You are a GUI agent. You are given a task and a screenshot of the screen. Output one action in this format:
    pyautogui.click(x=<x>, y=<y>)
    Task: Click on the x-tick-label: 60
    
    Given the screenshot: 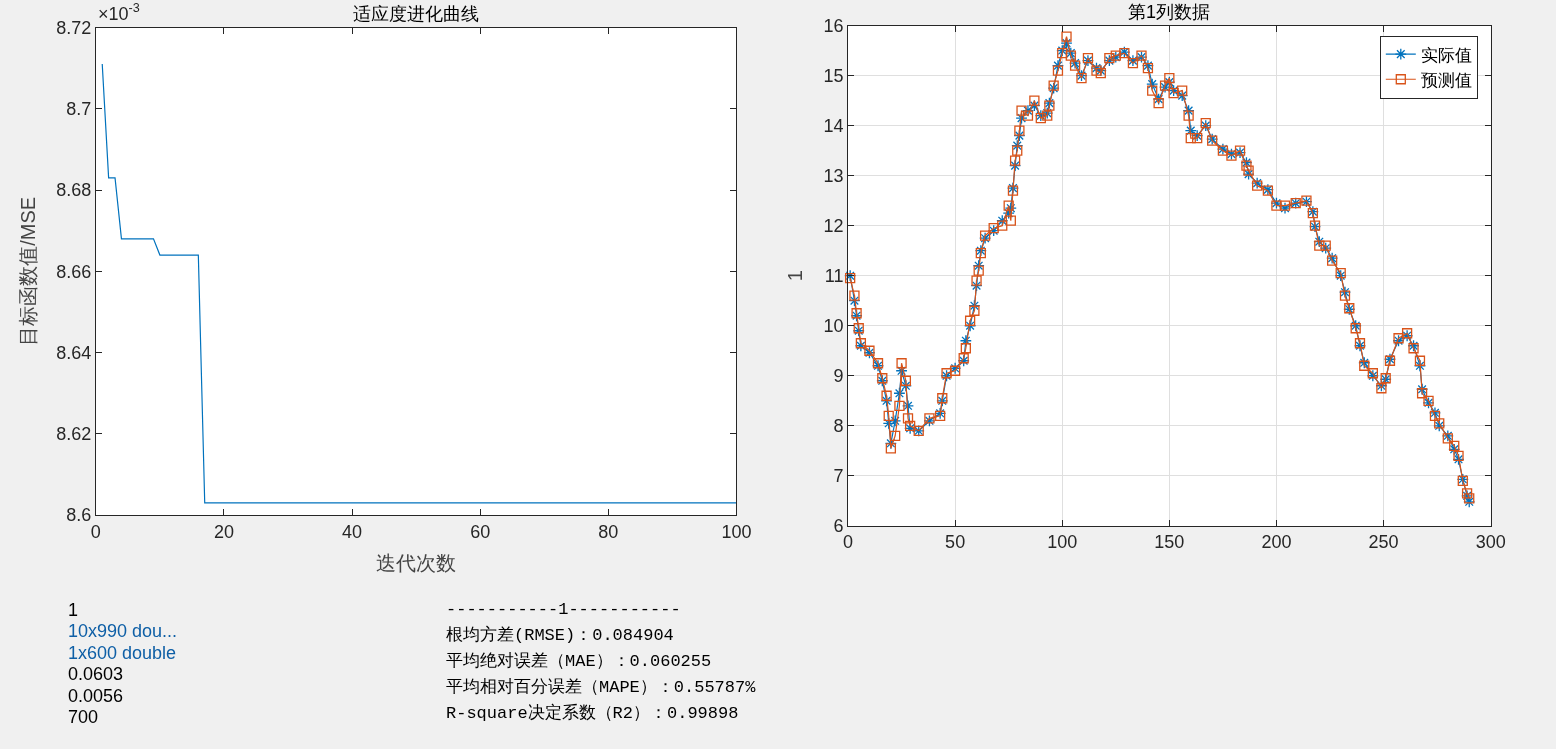 What is the action you would take?
    pyautogui.click(x=480, y=531)
    